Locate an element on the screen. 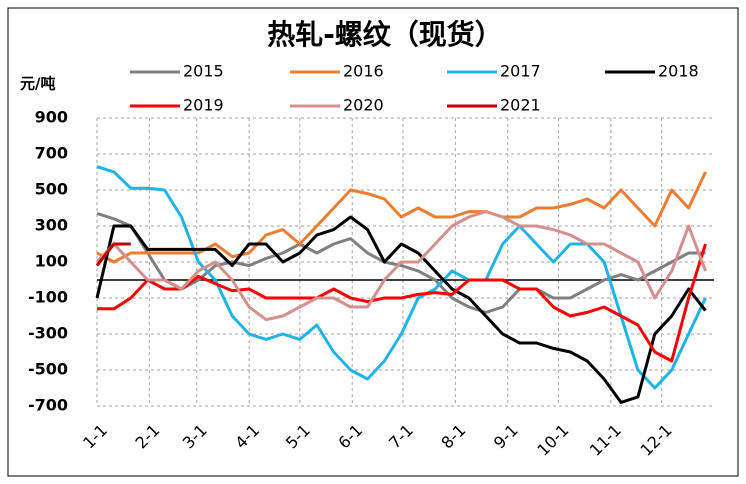 The height and width of the screenshot is (484, 746). x-tick-label: 6-1 is located at coordinates (350, 437).